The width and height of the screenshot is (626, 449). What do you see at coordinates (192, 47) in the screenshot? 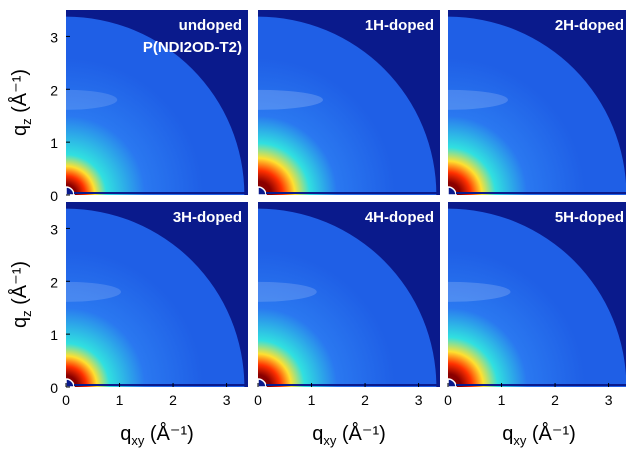
I see `panel-title: P(NDI2OD-T2)` at bounding box center [192, 47].